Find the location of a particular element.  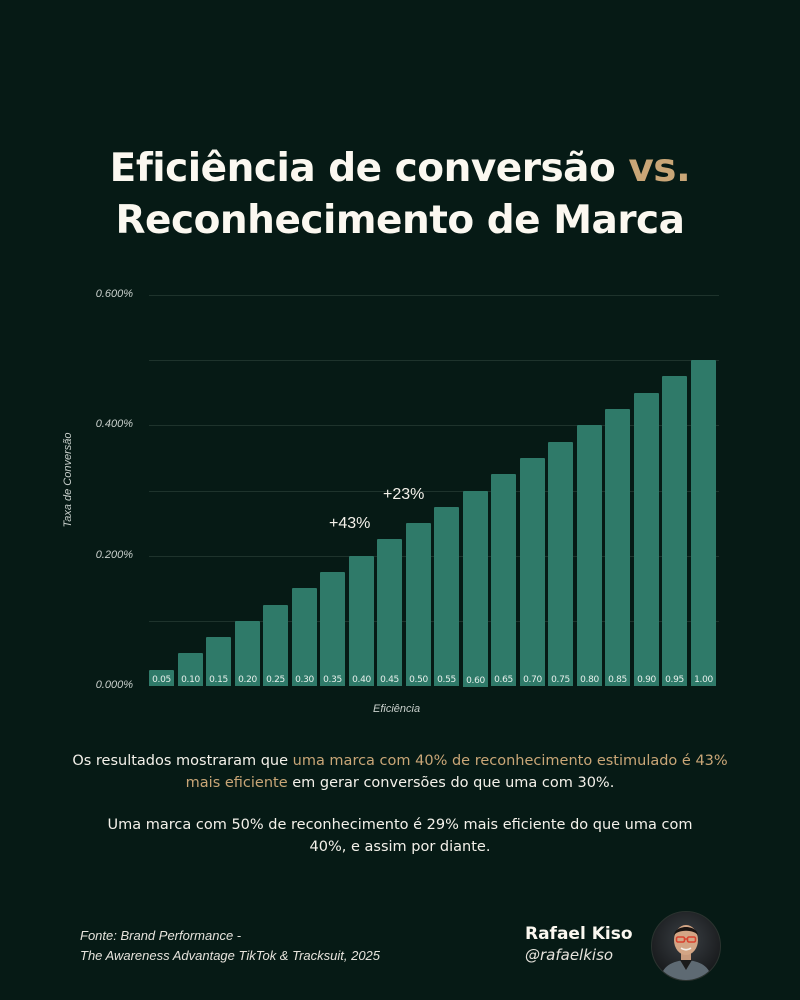

bar-category-label: 0.65 is located at coordinates (503, 680).